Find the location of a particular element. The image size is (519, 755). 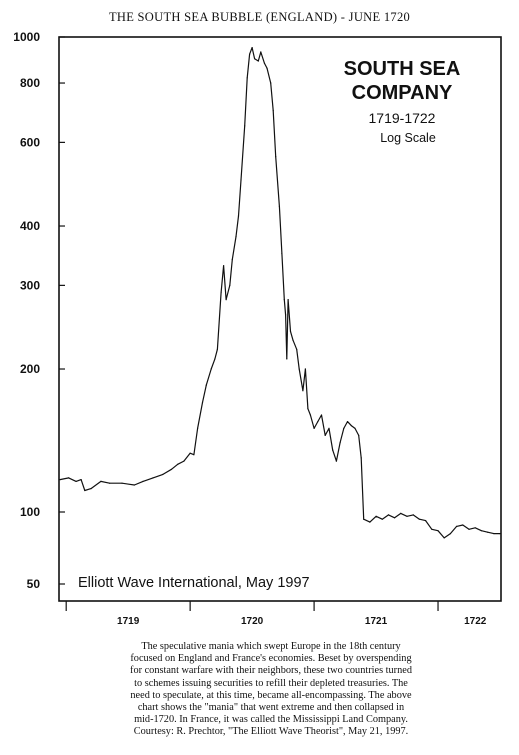

x-tick-label: 1721 is located at coordinates (376, 621).